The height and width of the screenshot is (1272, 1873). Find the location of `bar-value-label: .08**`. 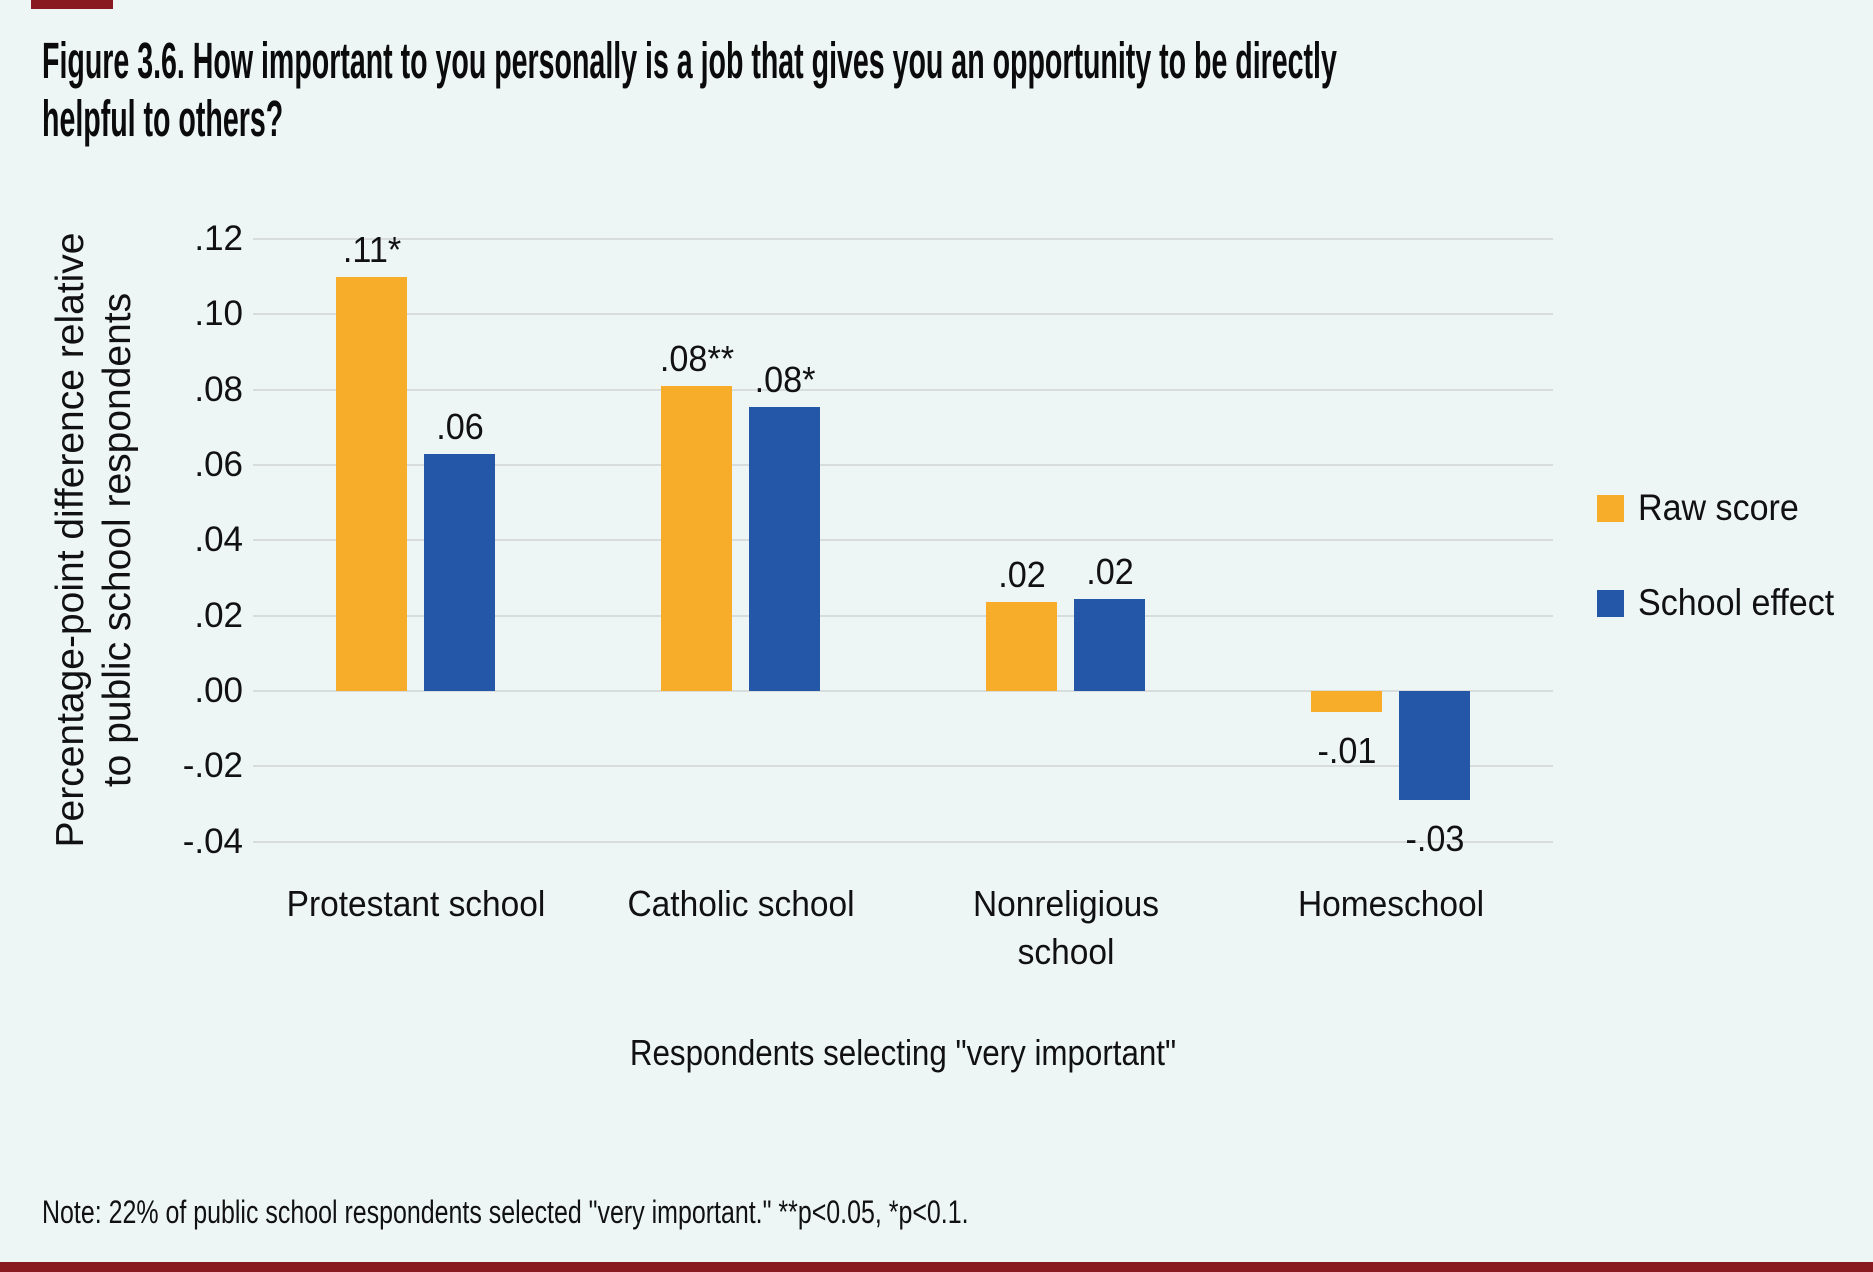

bar-value-label: .08** is located at coordinates (696, 358).